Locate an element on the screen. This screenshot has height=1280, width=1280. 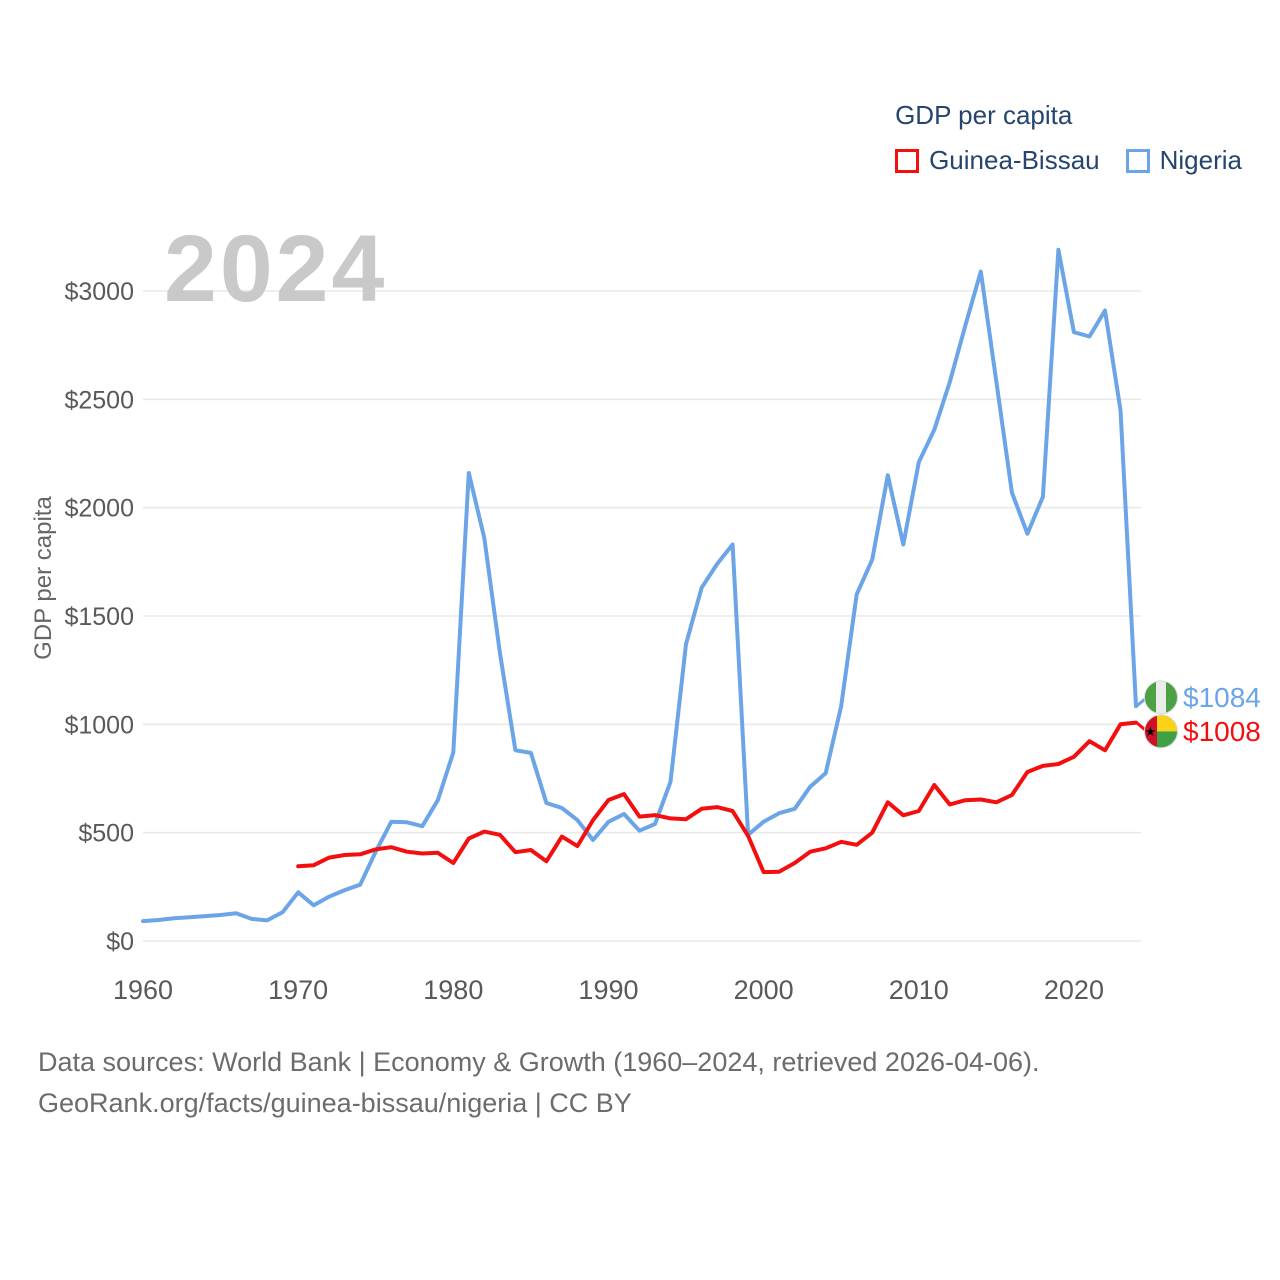
x-tick-label: 1970 is located at coordinates (298, 990).